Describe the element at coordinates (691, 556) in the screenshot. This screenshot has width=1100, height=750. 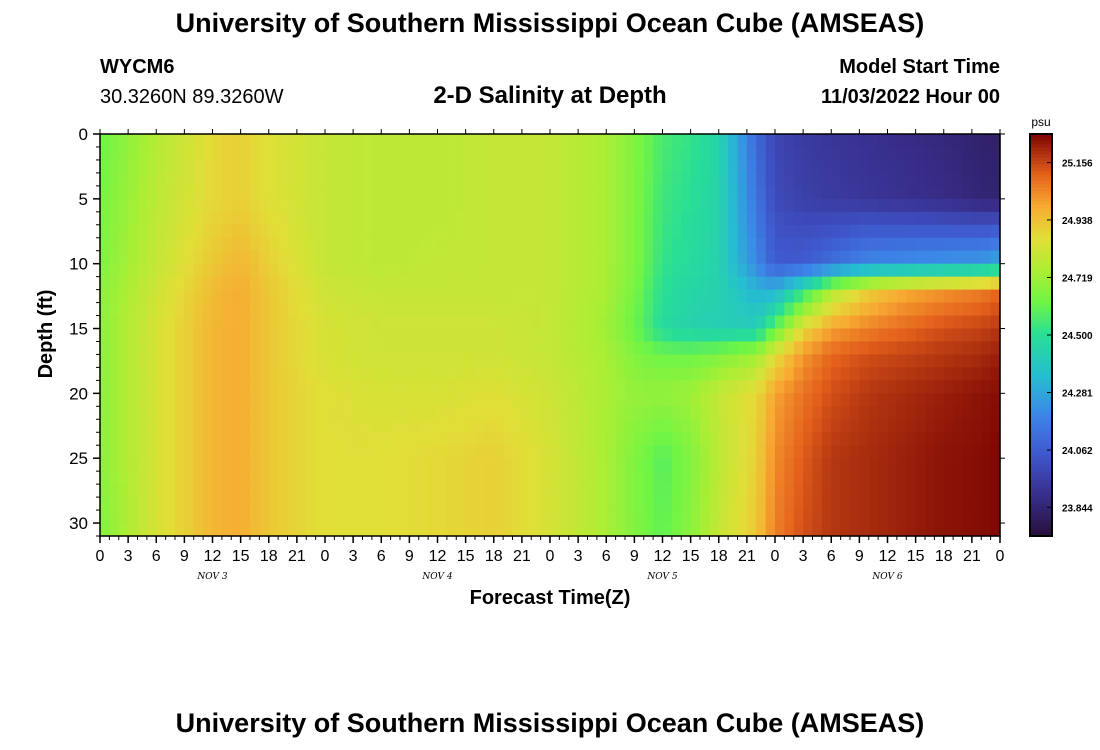
I see `x-tick-label: 15` at that location.